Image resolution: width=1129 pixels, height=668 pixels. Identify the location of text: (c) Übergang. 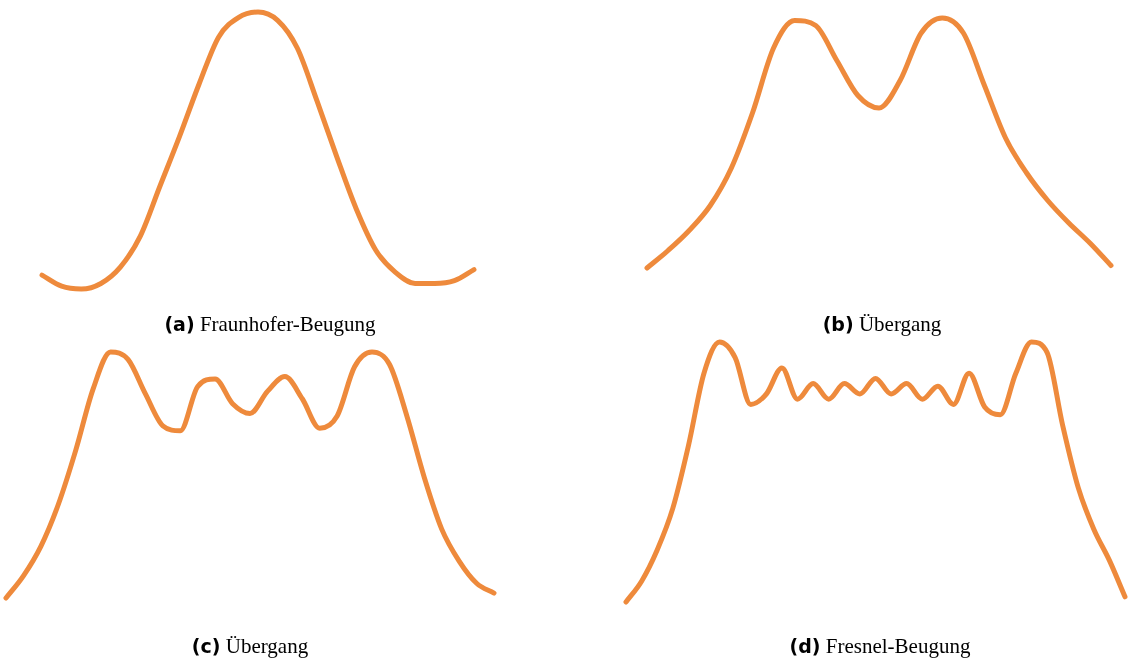
(250, 646).